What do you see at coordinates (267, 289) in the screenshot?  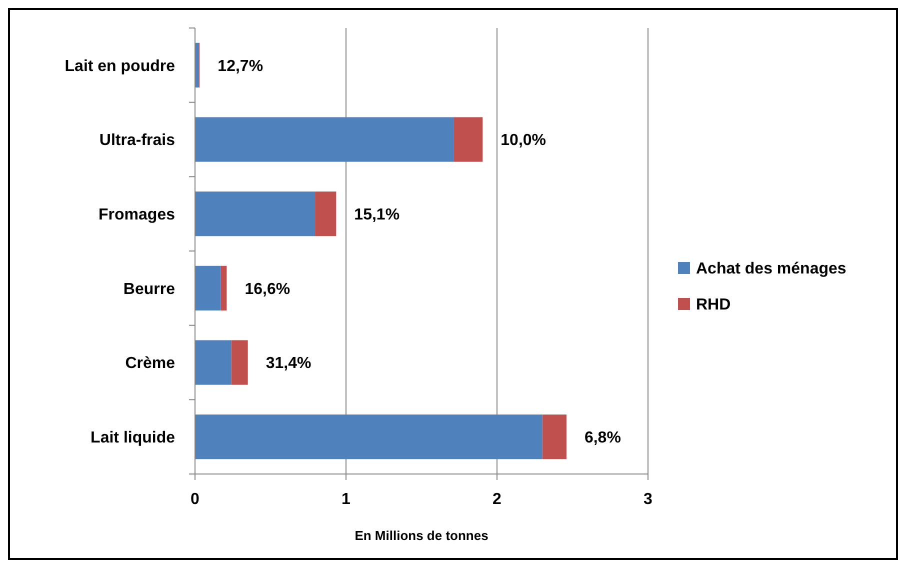 I see `annotation: 16,6%` at bounding box center [267, 289].